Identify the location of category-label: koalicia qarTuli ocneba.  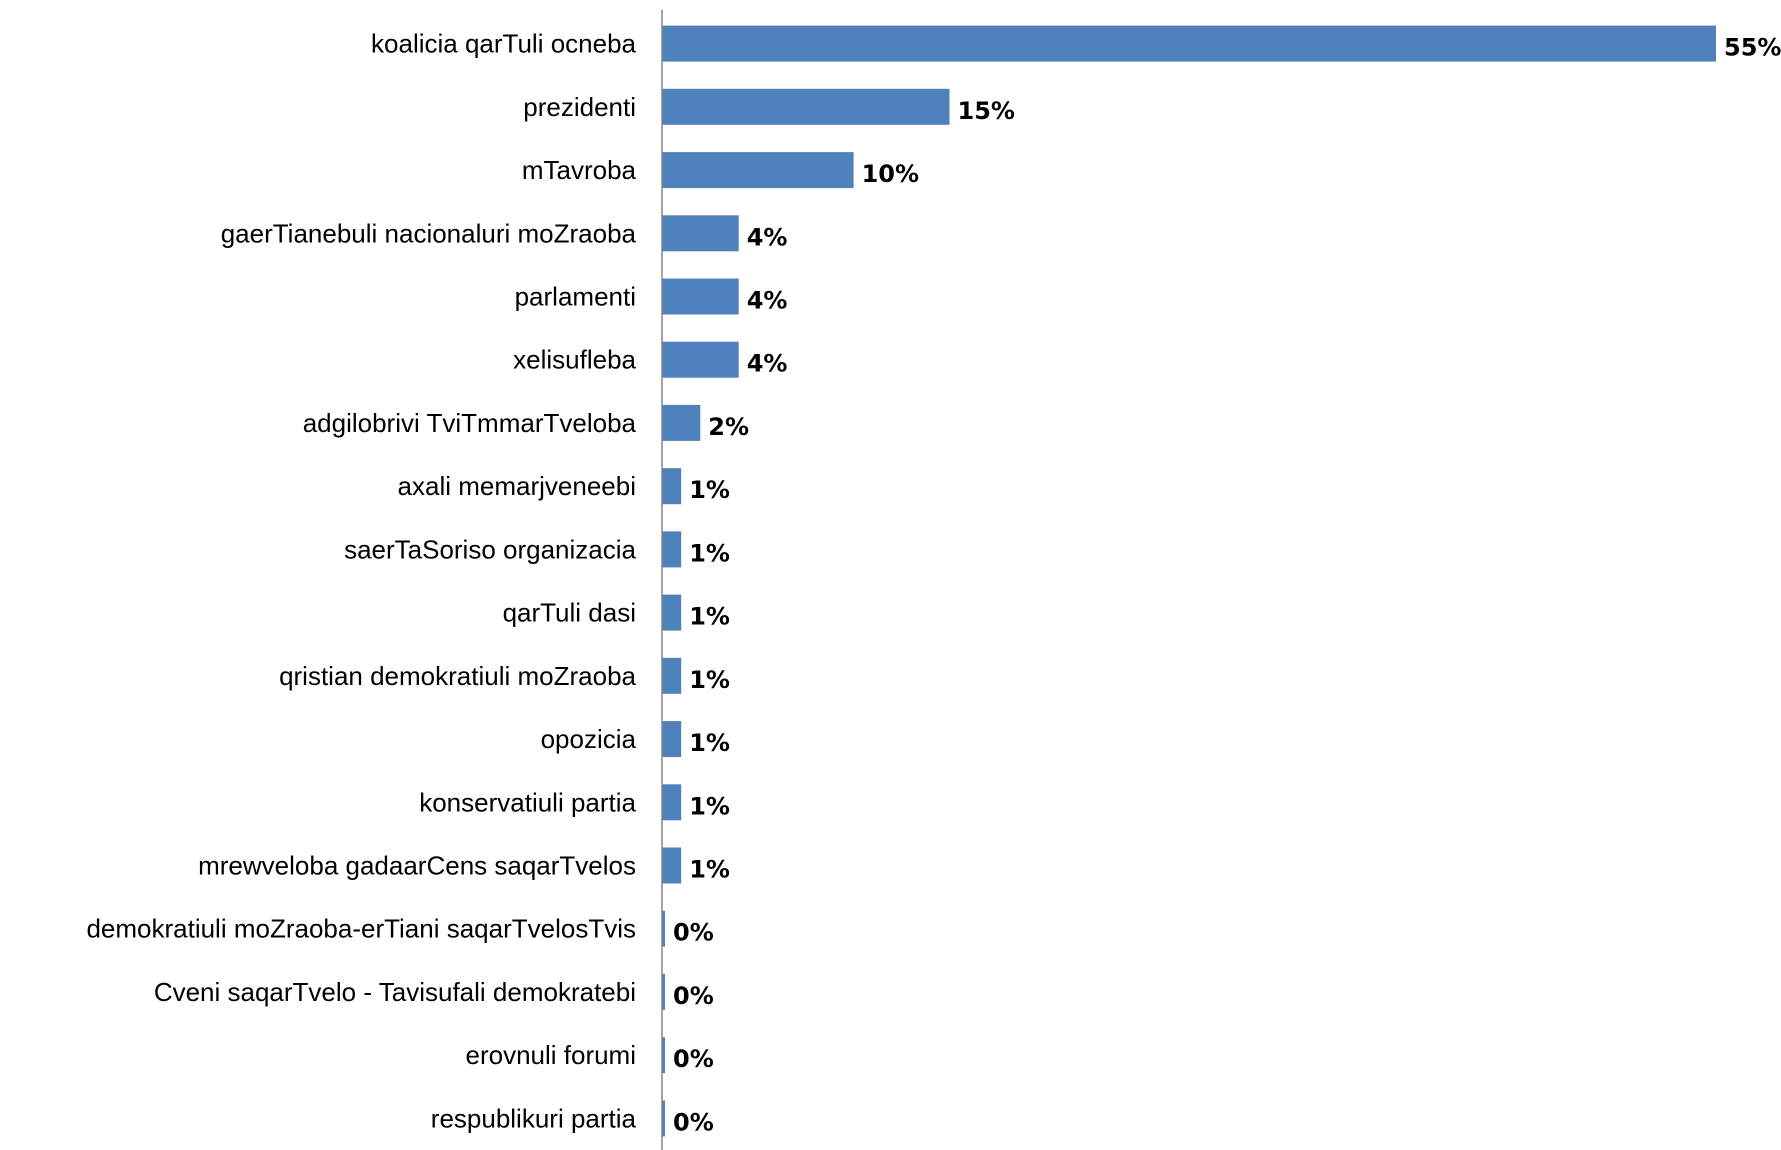
(504, 44).